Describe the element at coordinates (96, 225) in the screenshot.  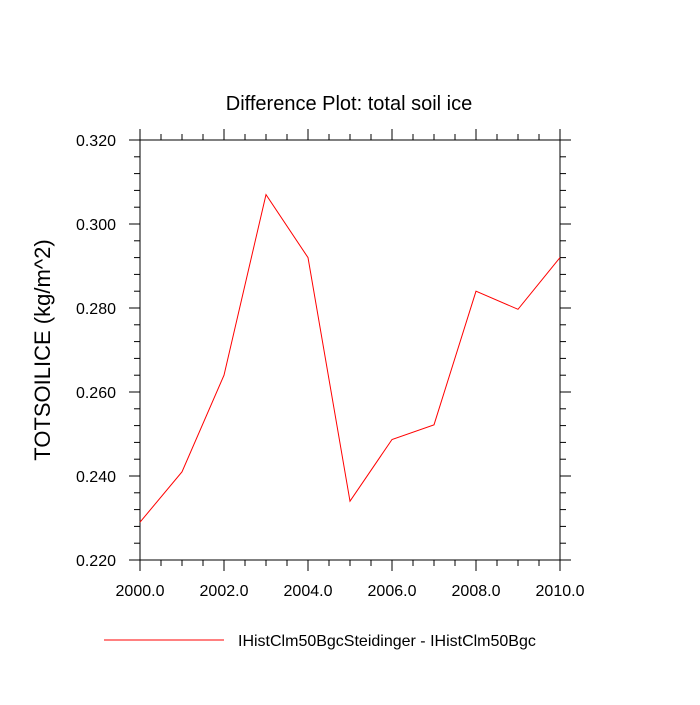
I see `y-tick-label: 0.300` at that location.